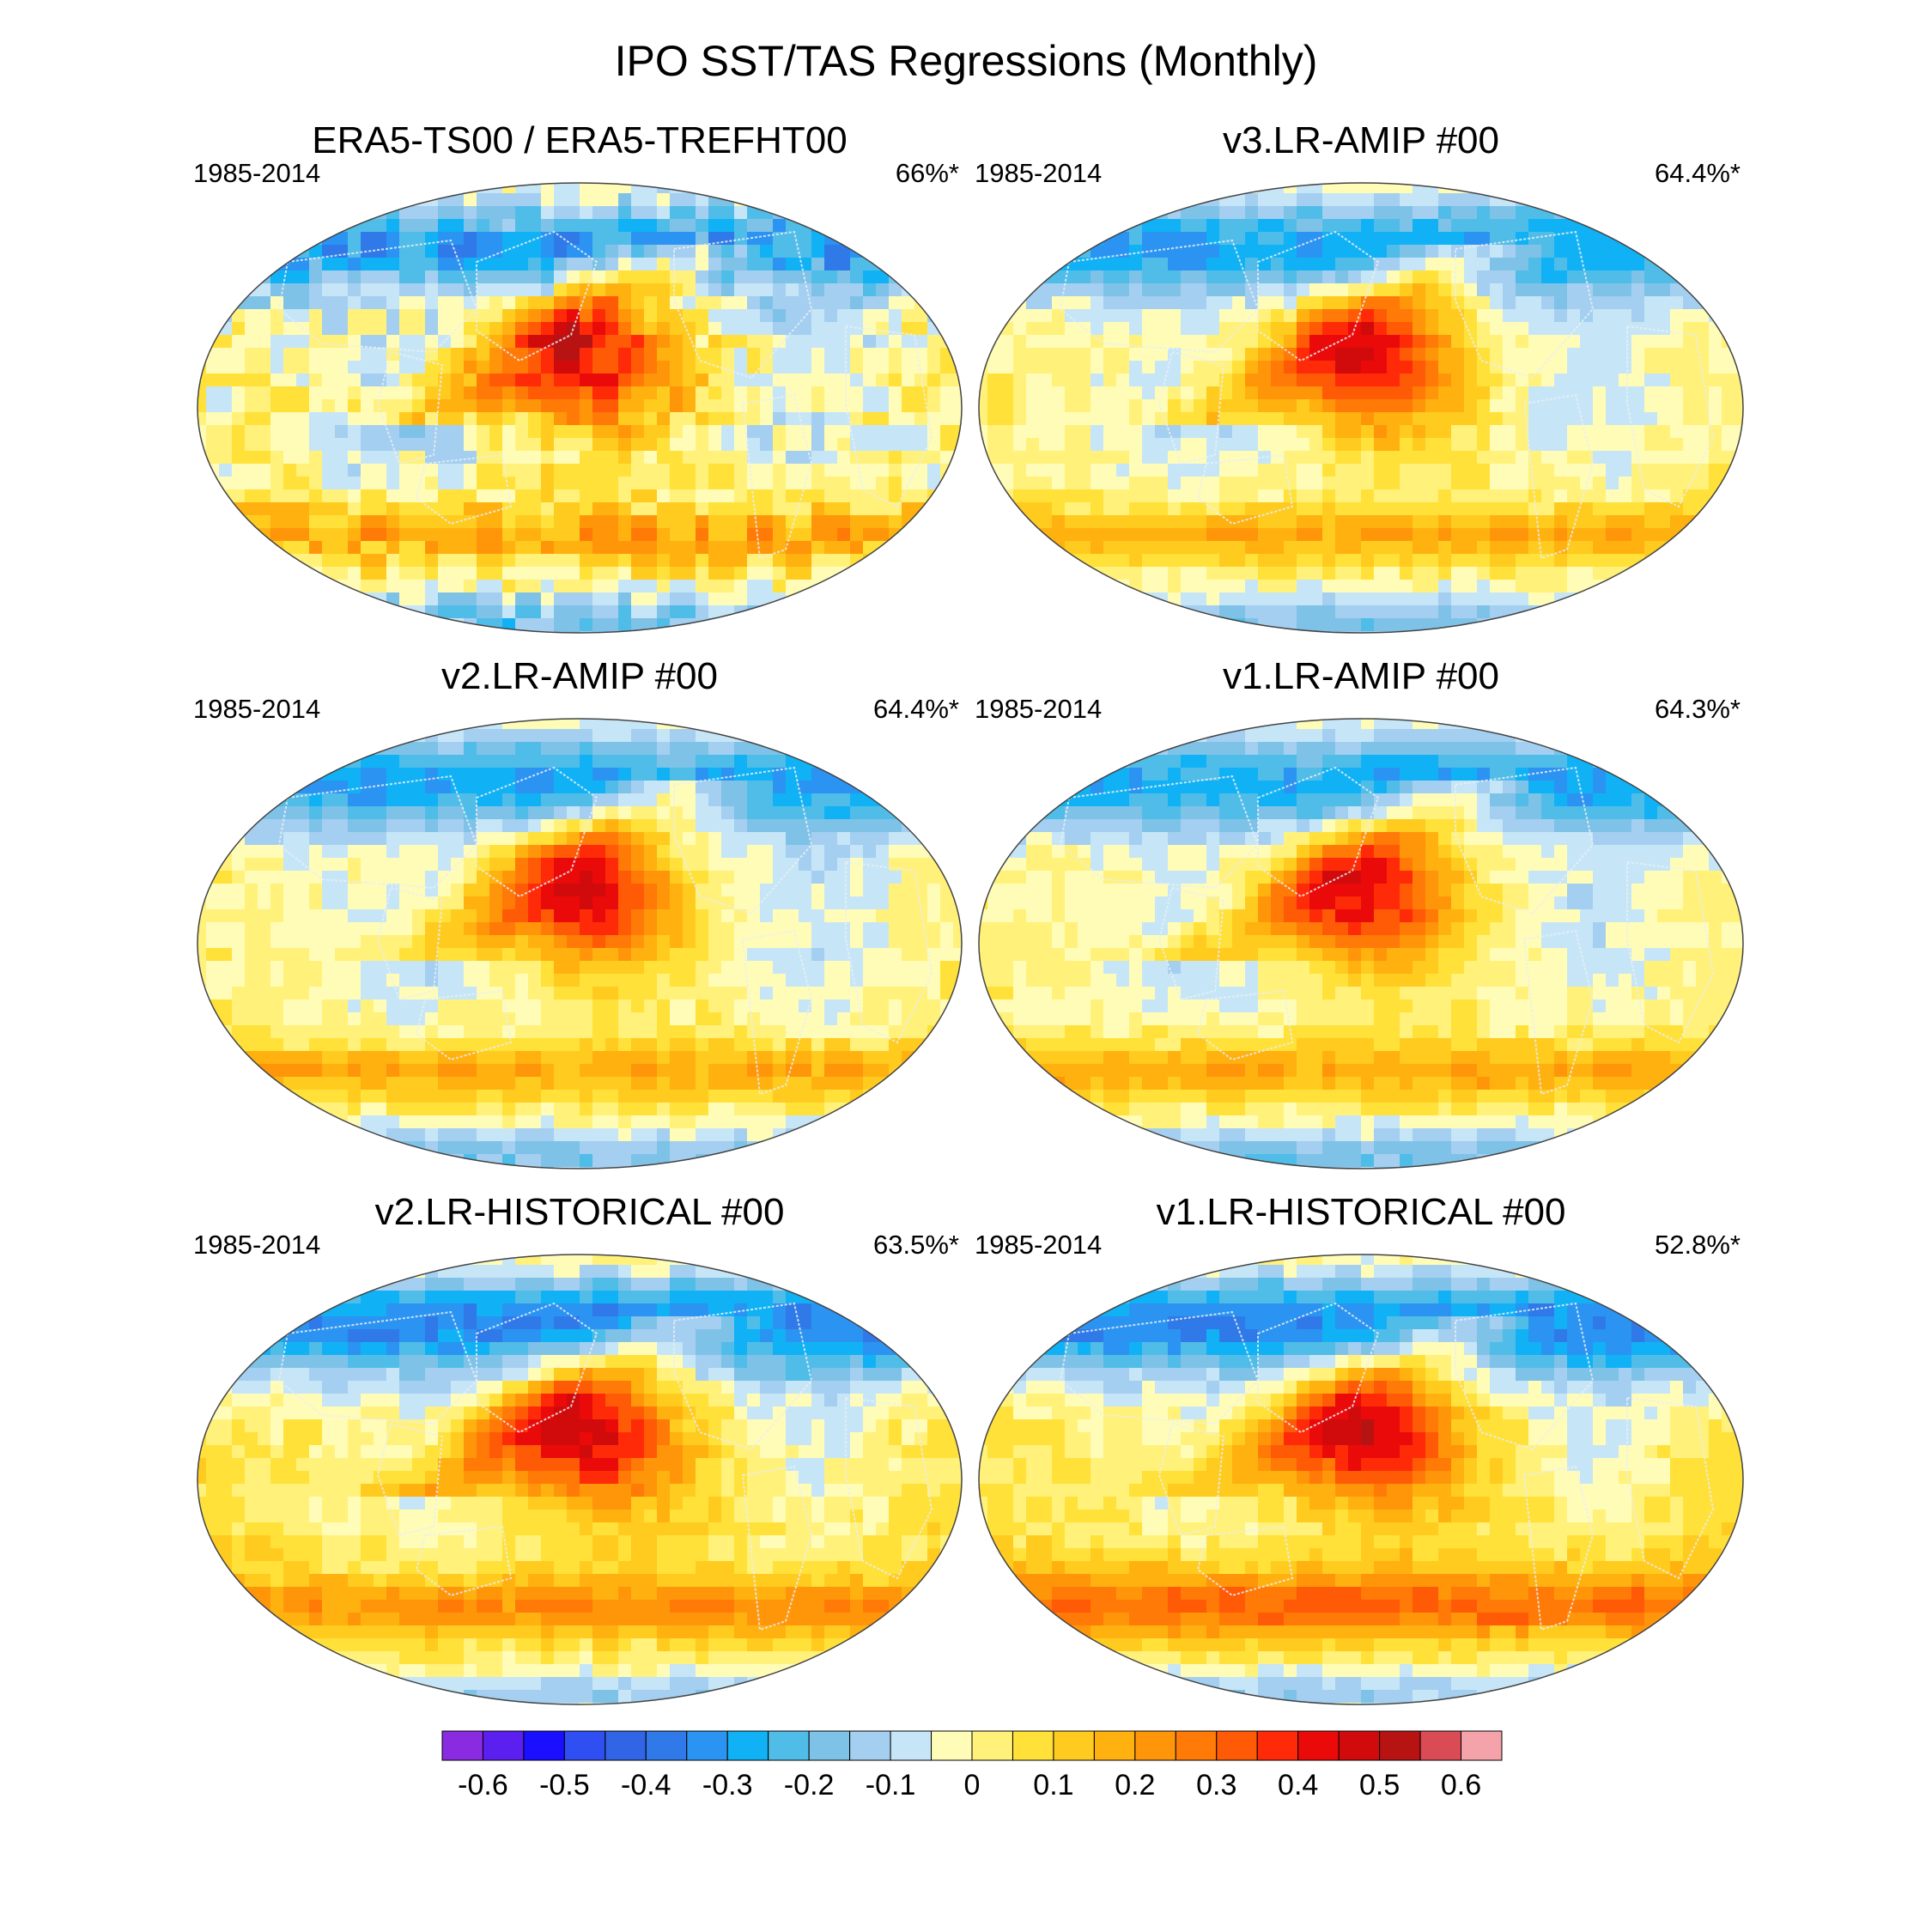 The width and height of the screenshot is (1932, 1932). What do you see at coordinates (565, 1785) in the screenshot?
I see `colorbar-tick-label: -0.5` at bounding box center [565, 1785].